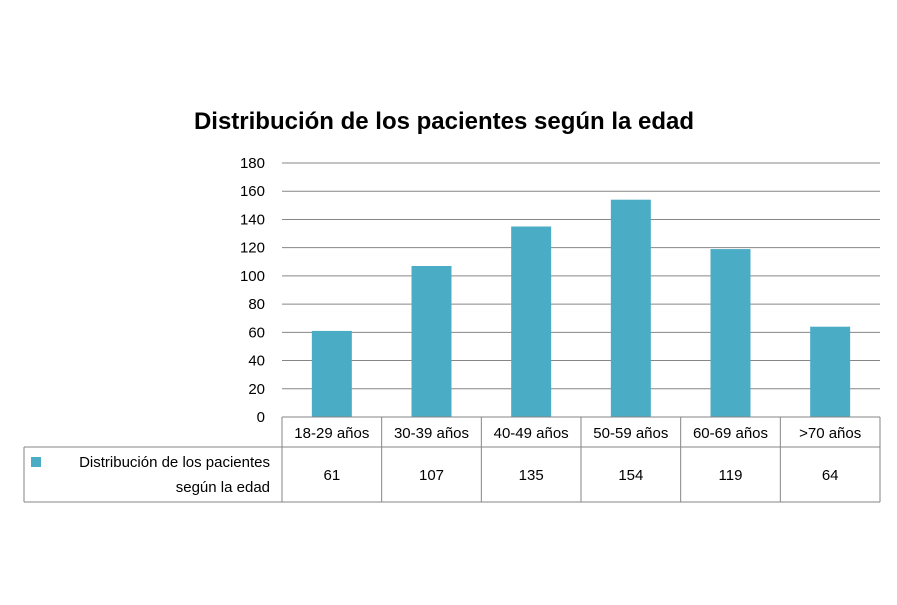 The height and width of the screenshot is (605, 897). What do you see at coordinates (256, 304) in the screenshot?
I see `y-tick-label: 80` at bounding box center [256, 304].